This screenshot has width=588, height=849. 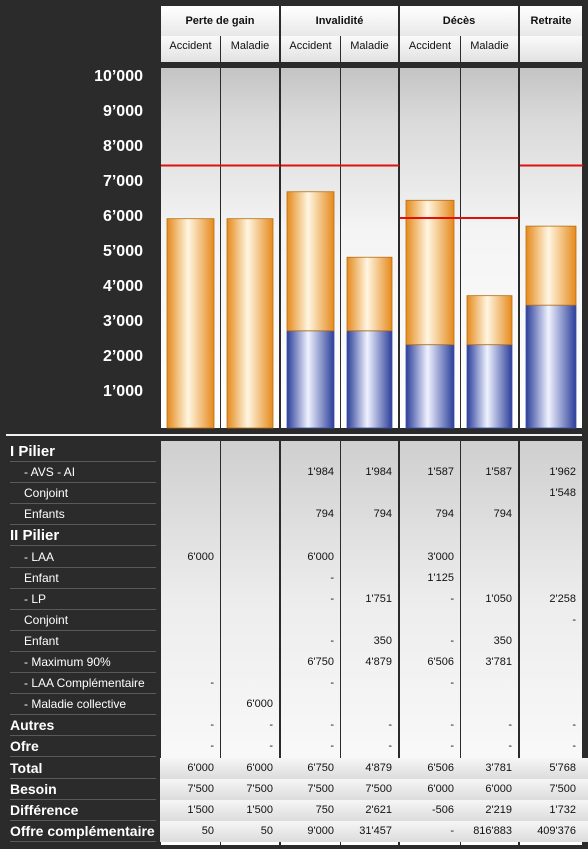 What do you see at coordinates (122, 356) in the screenshot?
I see `y-tick-label: 2’000` at bounding box center [122, 356].